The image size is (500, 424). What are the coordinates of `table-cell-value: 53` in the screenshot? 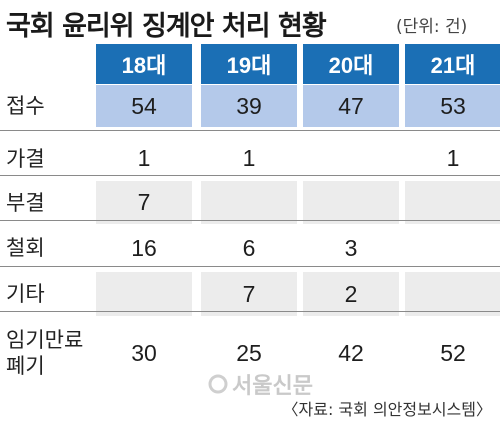 It's located at (453, 105).